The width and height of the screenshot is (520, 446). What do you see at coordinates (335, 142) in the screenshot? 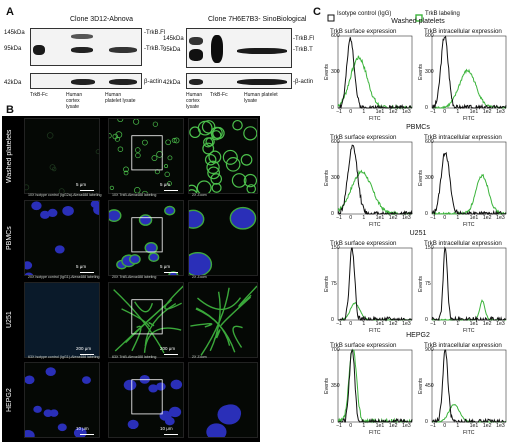
I see `y-tick-label: 600` at bounding box center [335, 142].